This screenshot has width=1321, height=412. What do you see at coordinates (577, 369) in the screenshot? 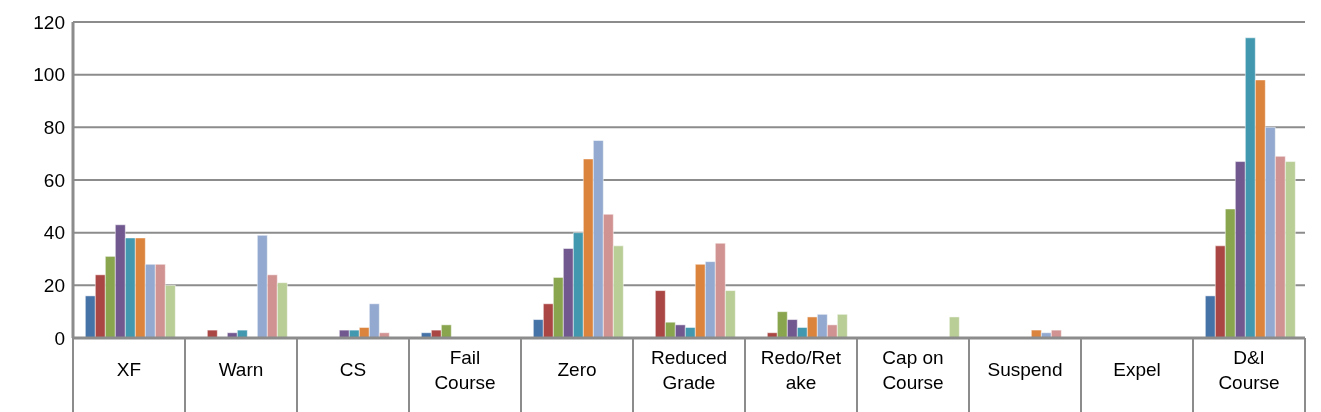
I see `x-tick-label: Zero` at bounding box center [577, 369].